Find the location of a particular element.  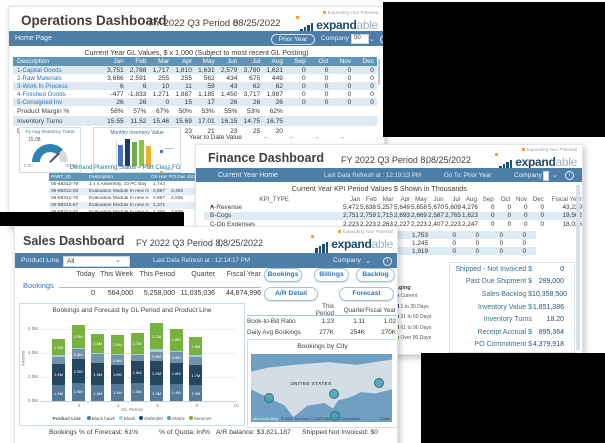

cell-value: 3,686 is located at coordinates (115, 78).